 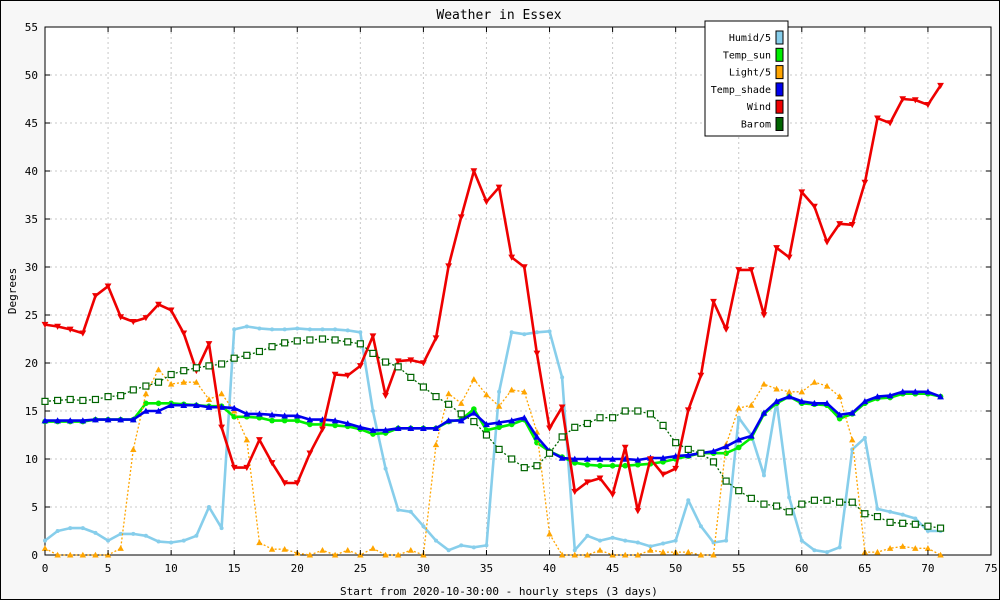 What do you see at coordinates (747, 55) in the screenshot?
I see `legend-label-temp-sun: Temp_sun` at bounding box center [747, 55].